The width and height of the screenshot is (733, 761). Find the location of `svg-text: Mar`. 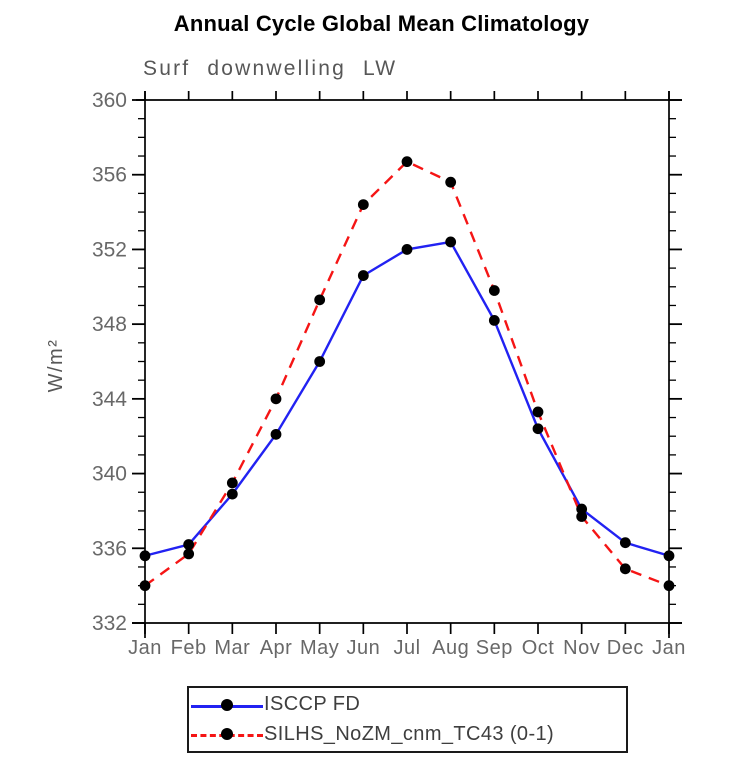

svg-text: Mar is located at coordinates (232, 648).